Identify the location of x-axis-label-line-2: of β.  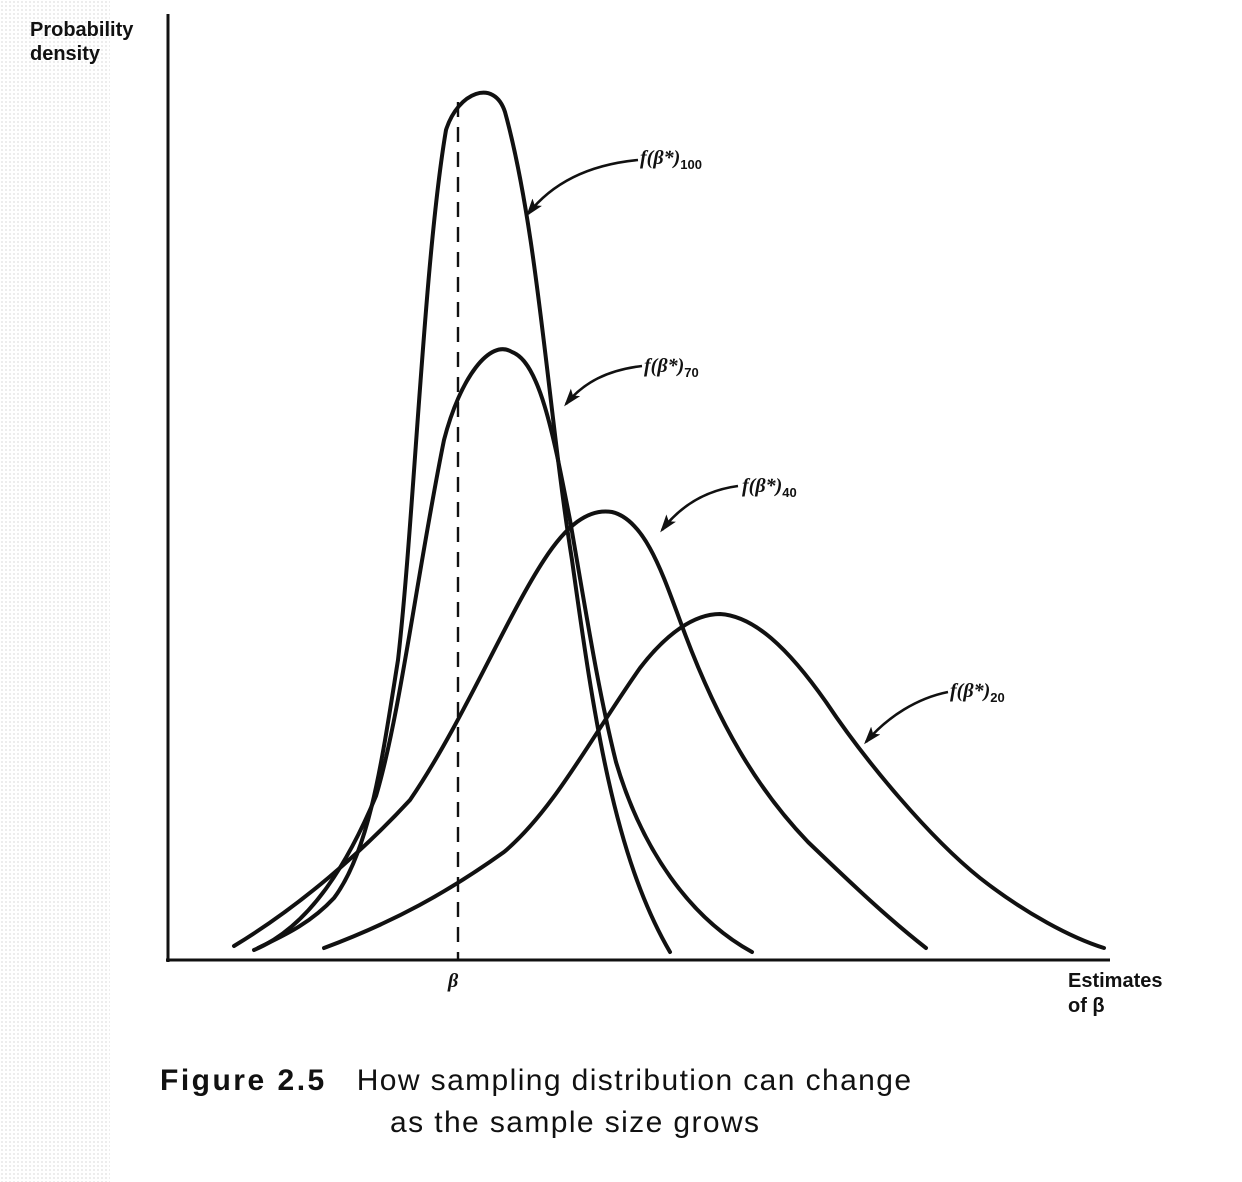
(1086, 1006).